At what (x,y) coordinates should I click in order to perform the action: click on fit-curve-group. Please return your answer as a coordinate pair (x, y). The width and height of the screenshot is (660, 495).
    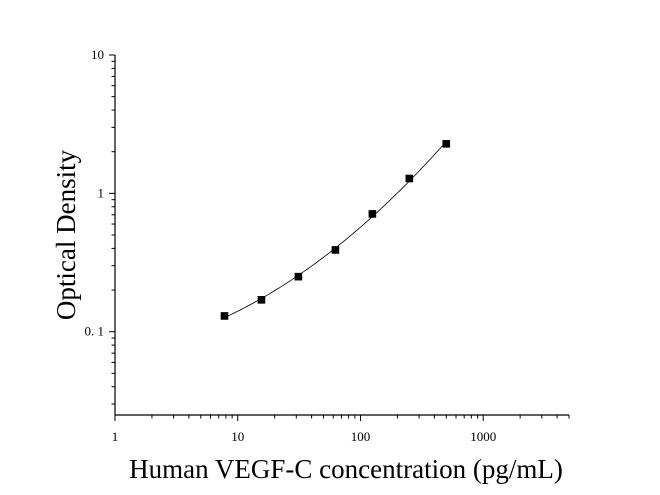
    Looking at the image, I should click on (335, 229).